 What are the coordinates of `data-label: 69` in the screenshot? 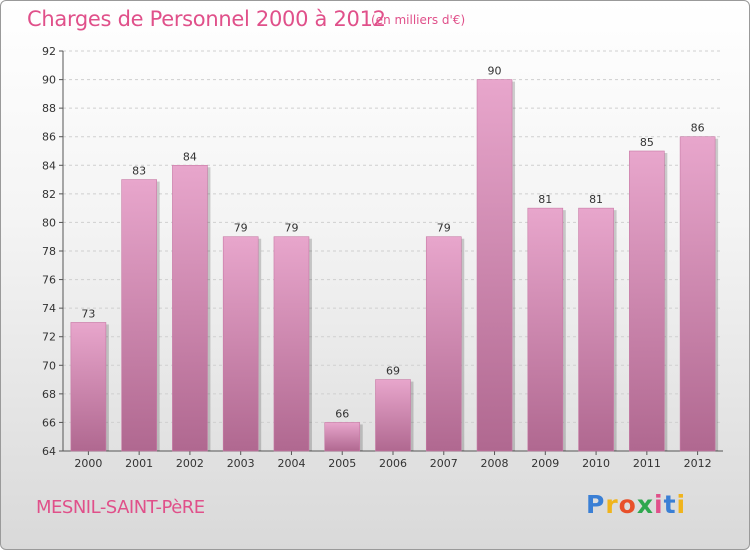 It's located at (393, 371).